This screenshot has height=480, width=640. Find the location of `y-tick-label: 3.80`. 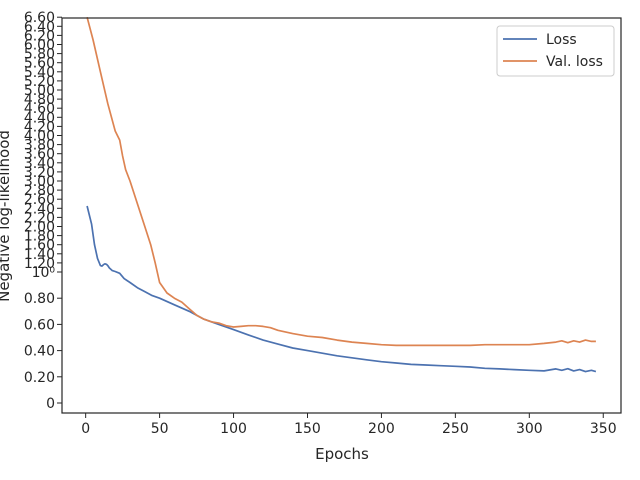

y-tick-label: 3.80 is located at coordinates (39, 146).